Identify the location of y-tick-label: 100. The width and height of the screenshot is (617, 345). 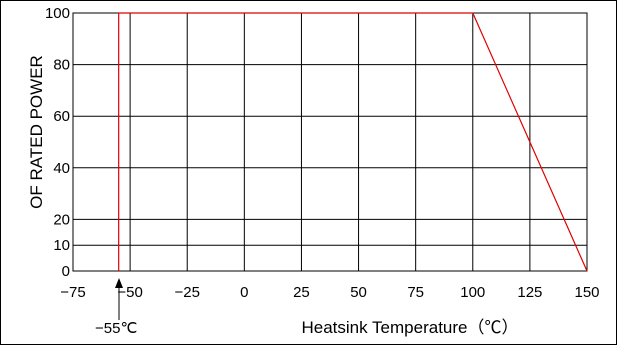
(57, 13).